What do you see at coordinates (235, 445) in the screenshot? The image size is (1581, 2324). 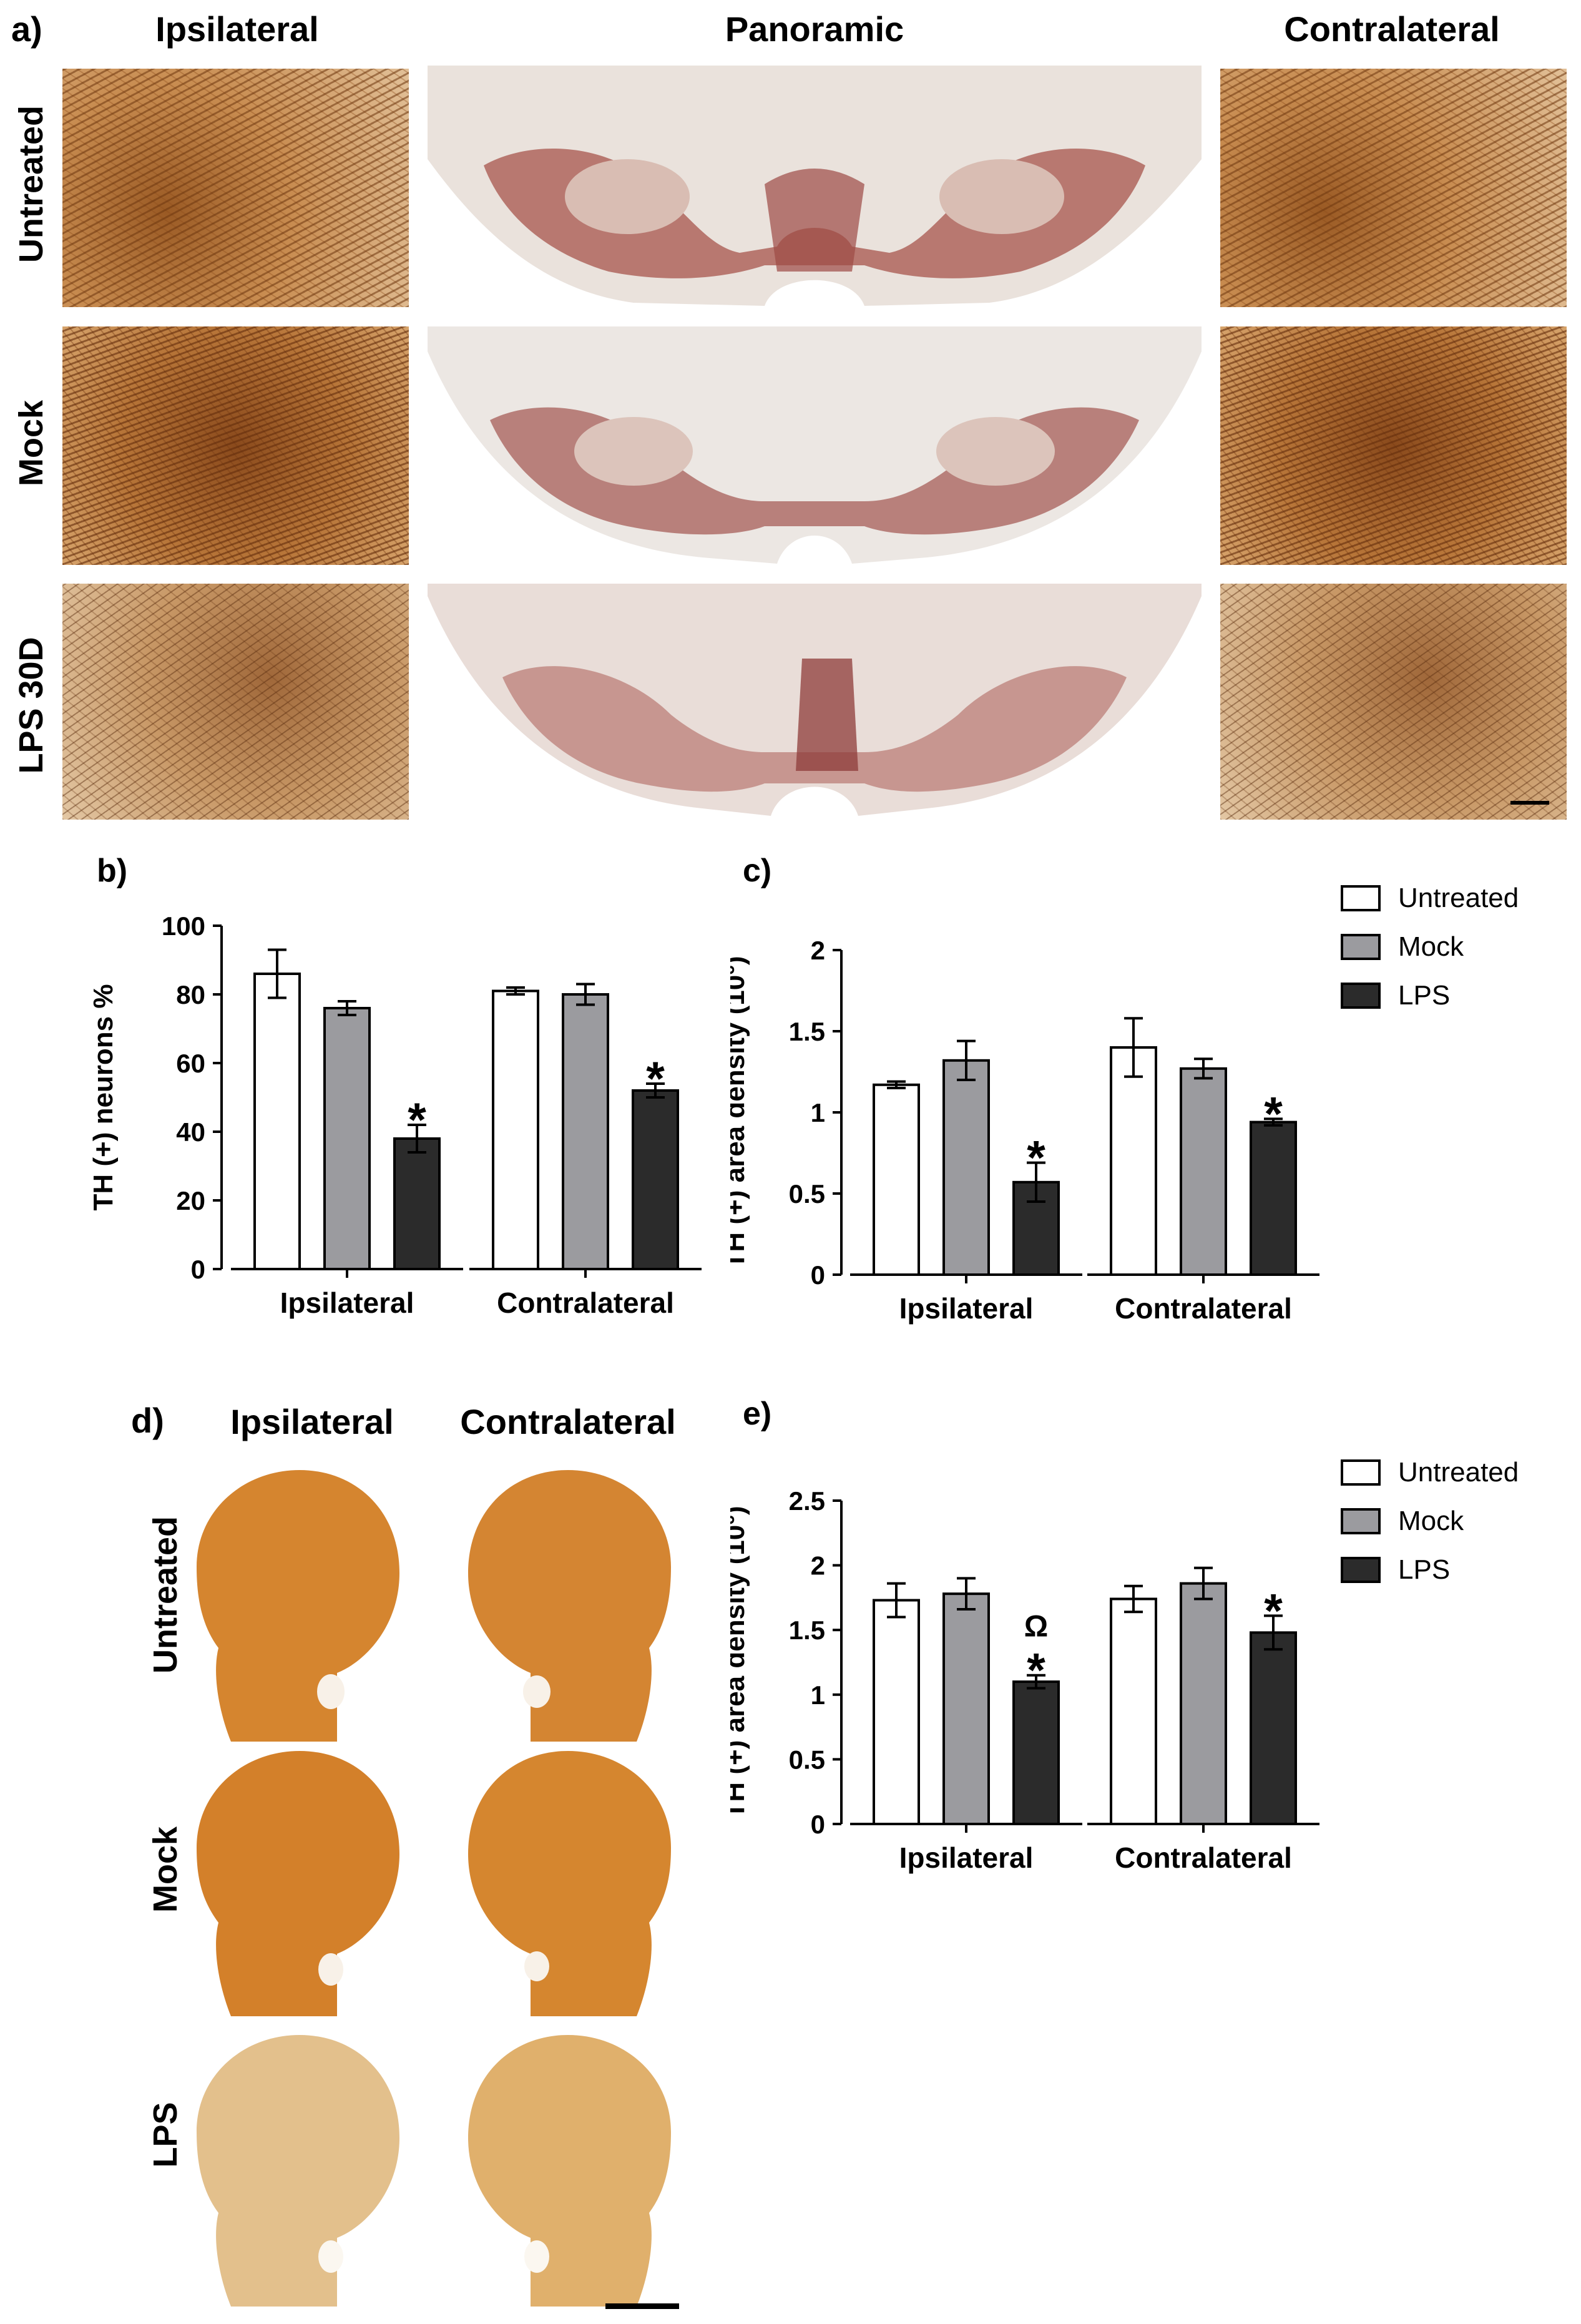 I see `micrograph-mock-ipsilateral` at bounding box center [235, 445].